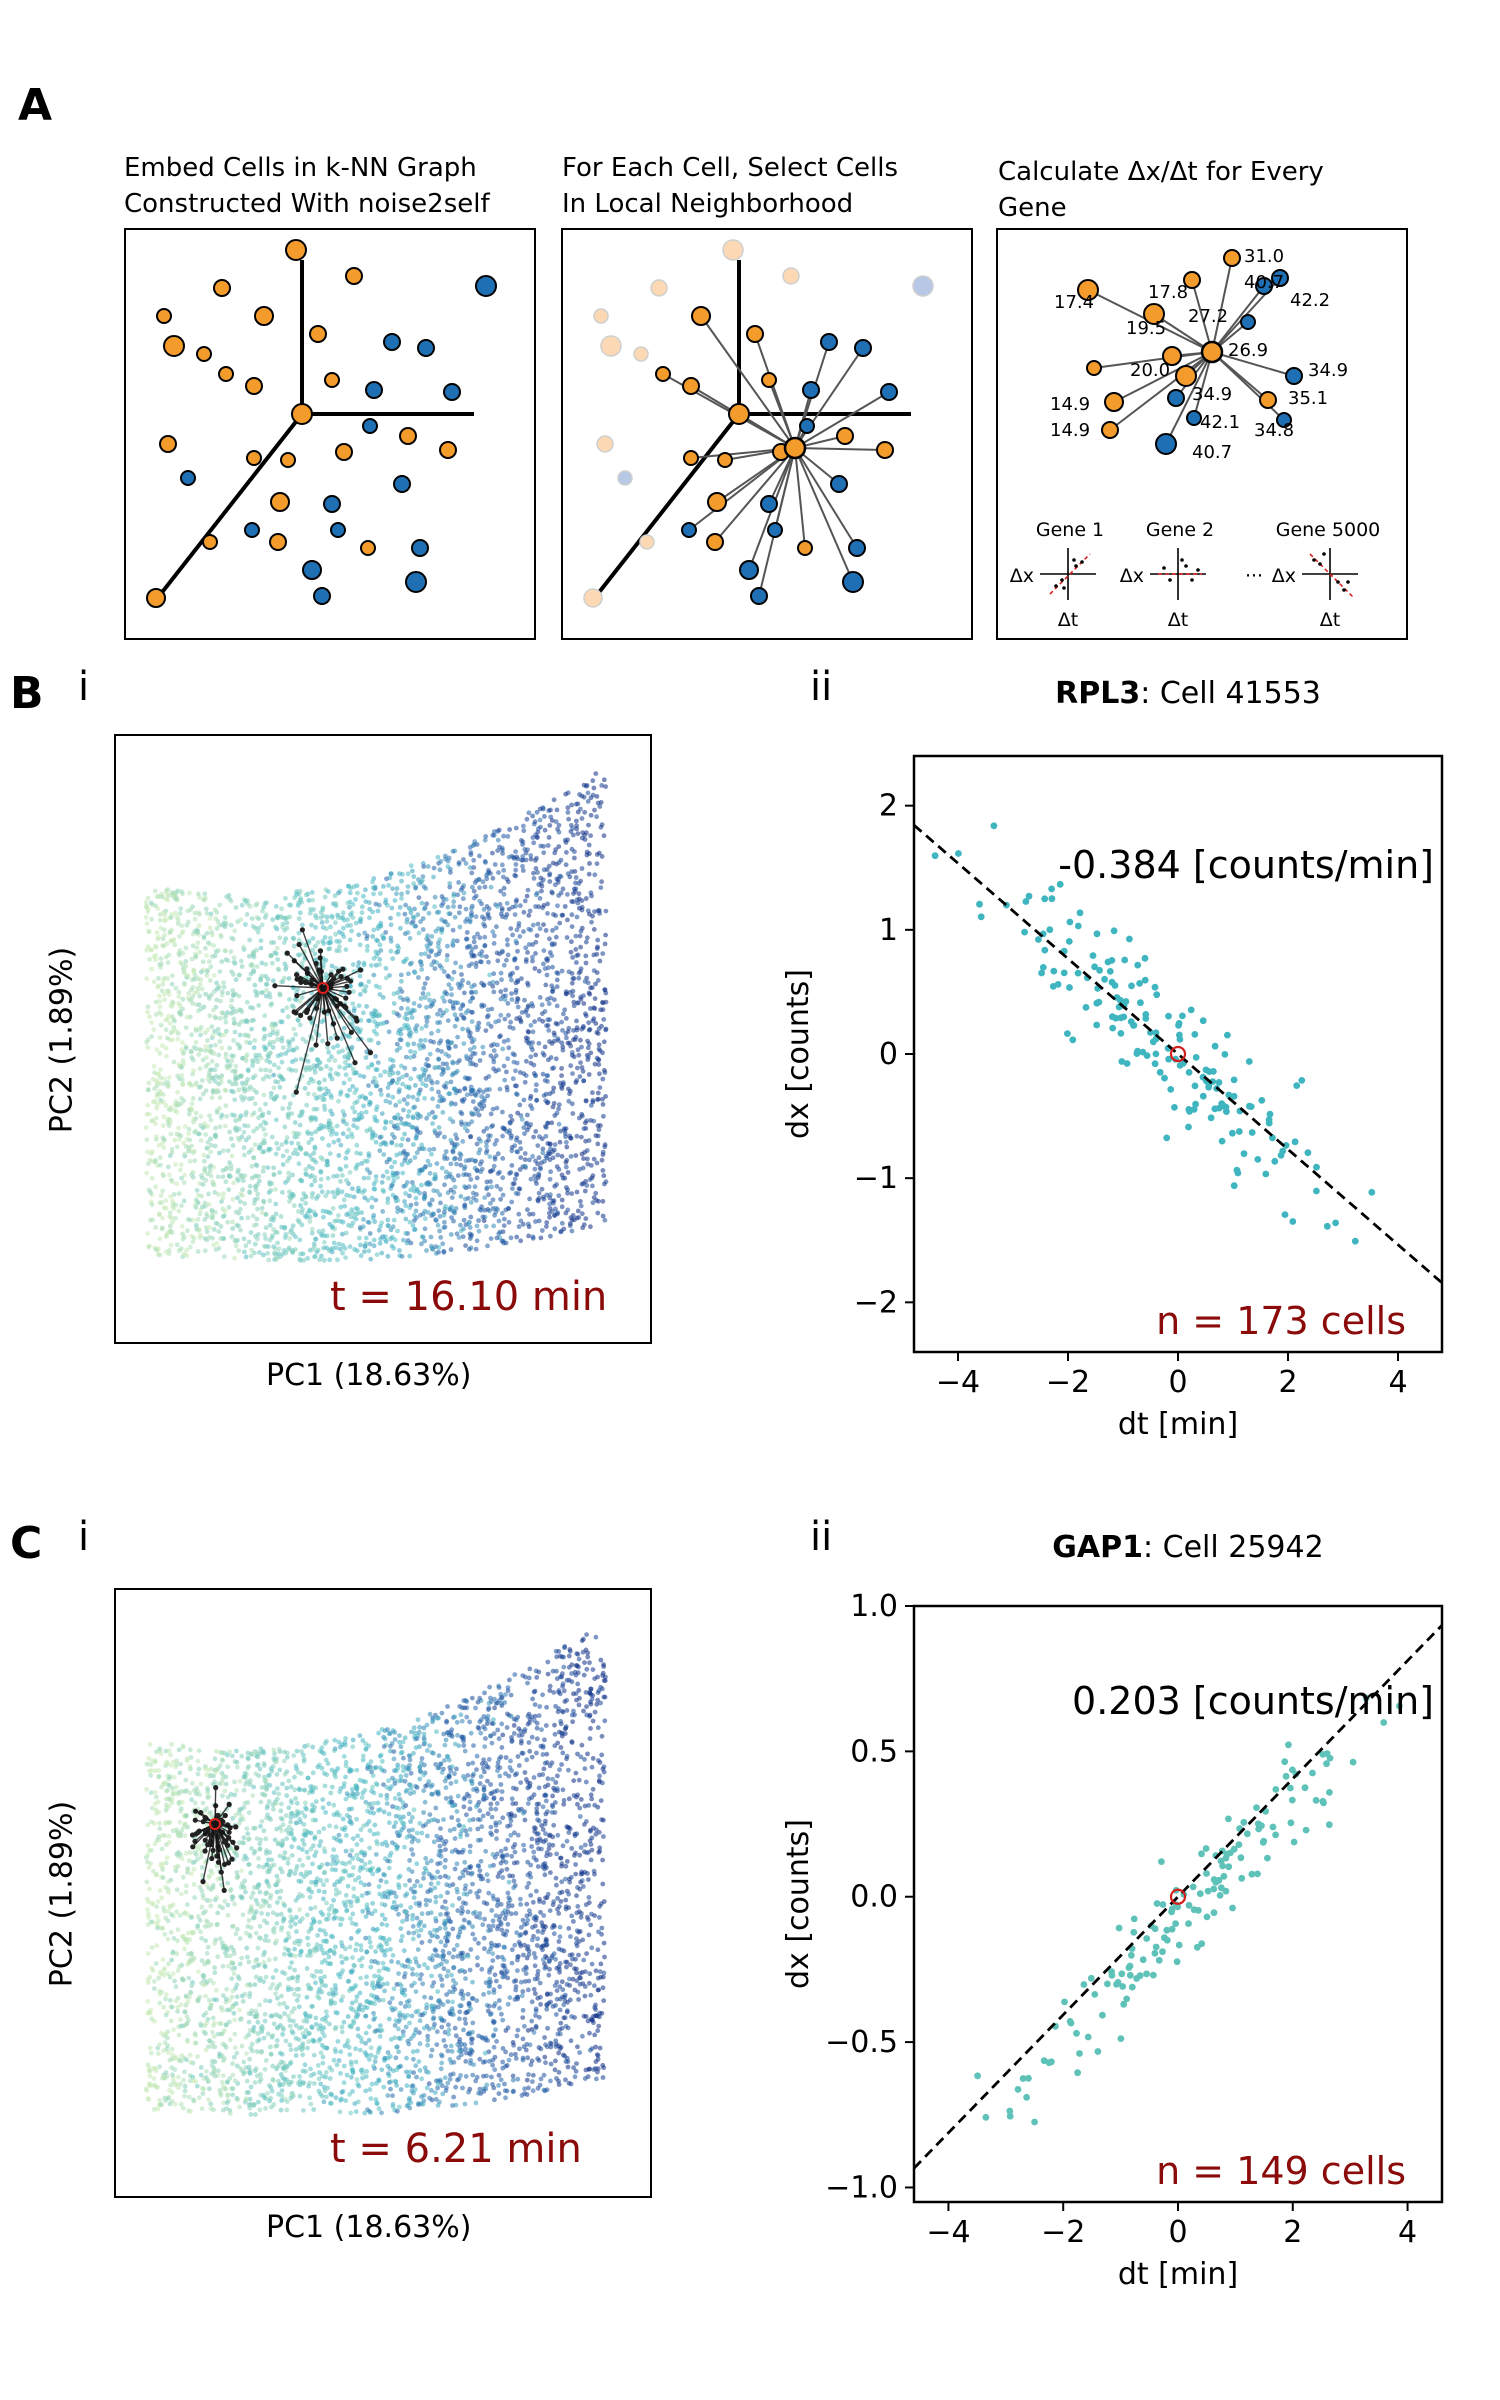 This screenshot has width=1500, height=2400. I want to click on panel-a2-title-line1: For Each Cell, Select Cells, so click(730, 168).